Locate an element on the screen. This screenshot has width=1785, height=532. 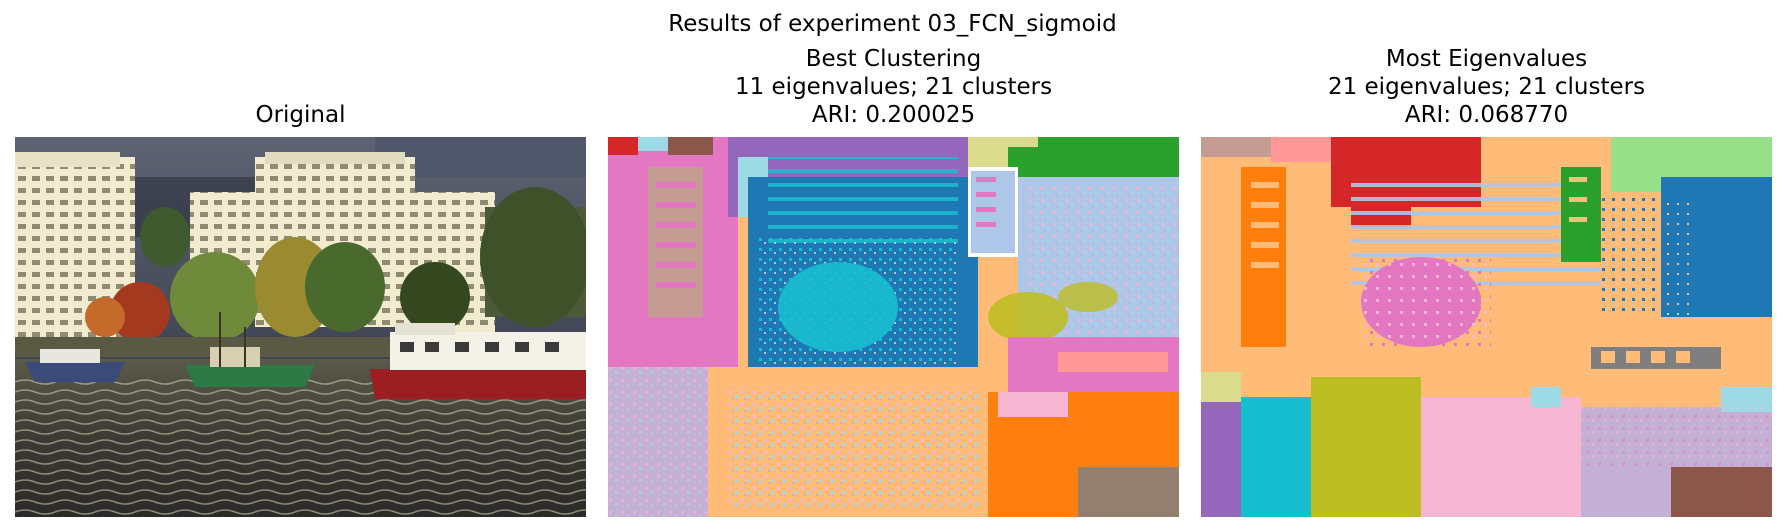
best-title-line-2: 11 eigenvalues; 21 clusters is located at coordinates (893, 87).